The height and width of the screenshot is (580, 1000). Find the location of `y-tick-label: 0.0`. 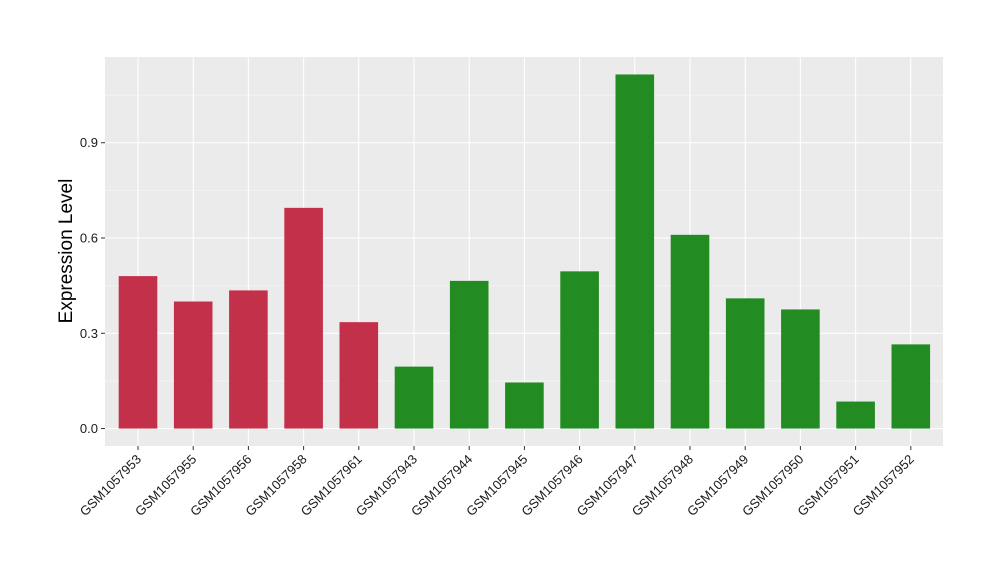

y-tick-label: 0.0 is located at coordinates (89, 428).